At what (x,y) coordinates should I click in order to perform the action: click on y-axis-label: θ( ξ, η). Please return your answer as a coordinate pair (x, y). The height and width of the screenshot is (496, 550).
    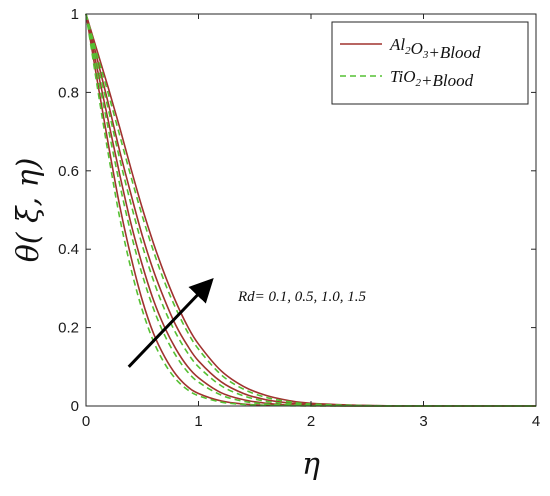
    Looking at the image, I should click on (28, 210).